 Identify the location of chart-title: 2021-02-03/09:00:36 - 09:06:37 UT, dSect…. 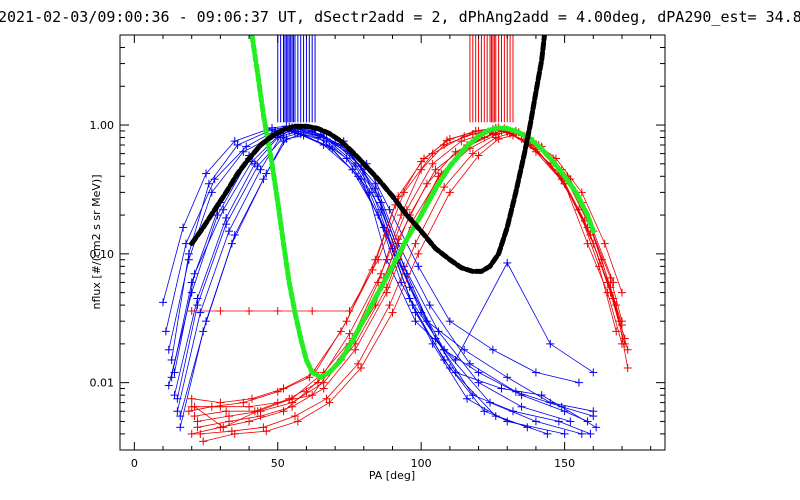
(400, 17).